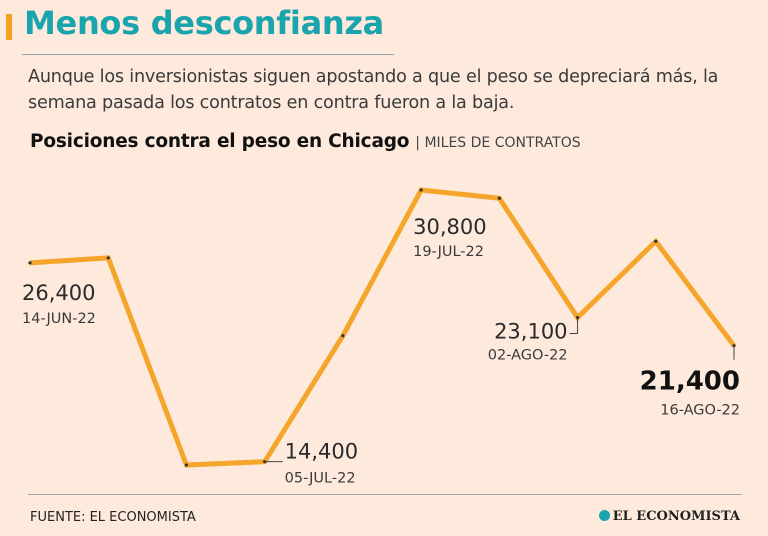 Image resolution: width=768 pixels, height=536 pixels. I want to click on data-label-date: 19-JUL-22, so click(448, 252).